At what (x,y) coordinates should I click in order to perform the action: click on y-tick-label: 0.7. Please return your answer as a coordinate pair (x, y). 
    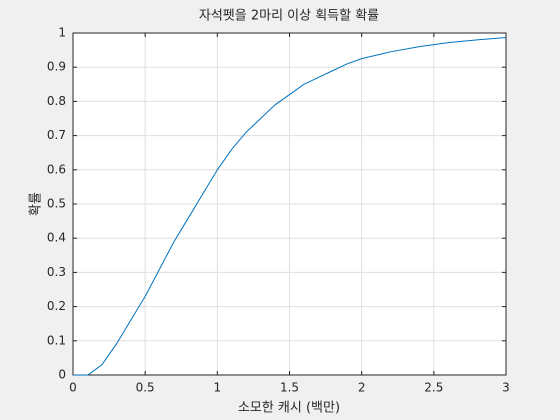
    Looking at the image, I should click on (56, 135).